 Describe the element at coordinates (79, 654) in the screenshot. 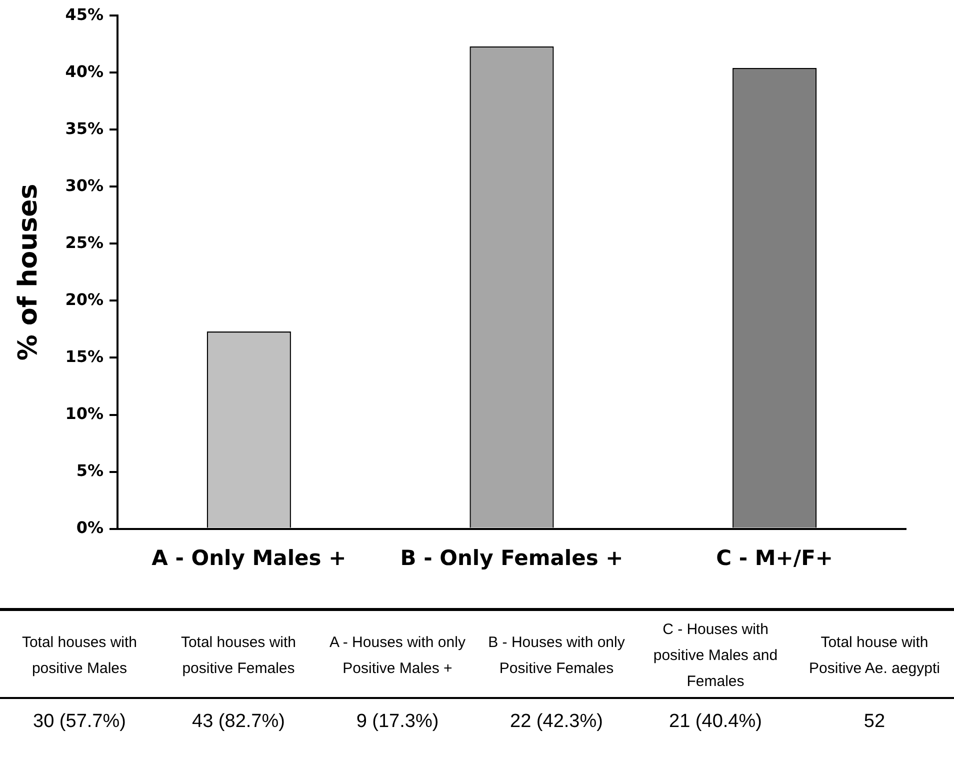

I see `text: Total houses with positive Males` at that location.